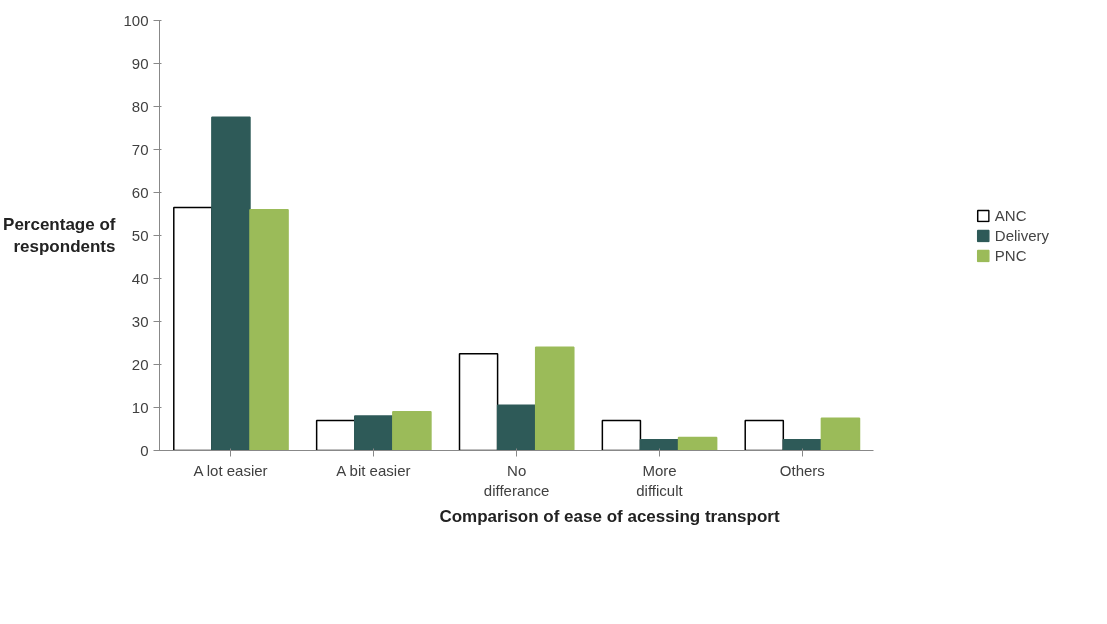  Describe the element at coordinates (609, 516) in the screenshot. I see `x-axis-title: Comparison of ease of acessing transport` at that location.